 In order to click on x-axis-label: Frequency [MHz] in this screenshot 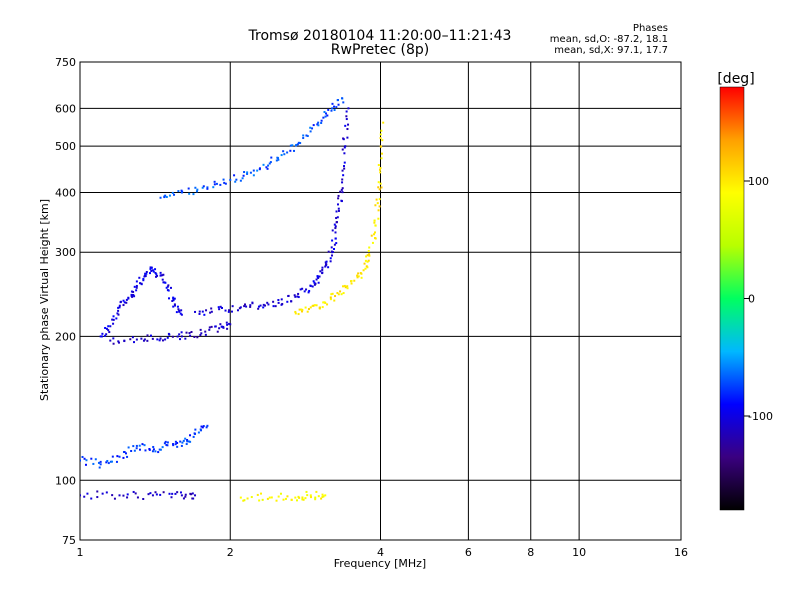, I will do `click(380, 563)`.